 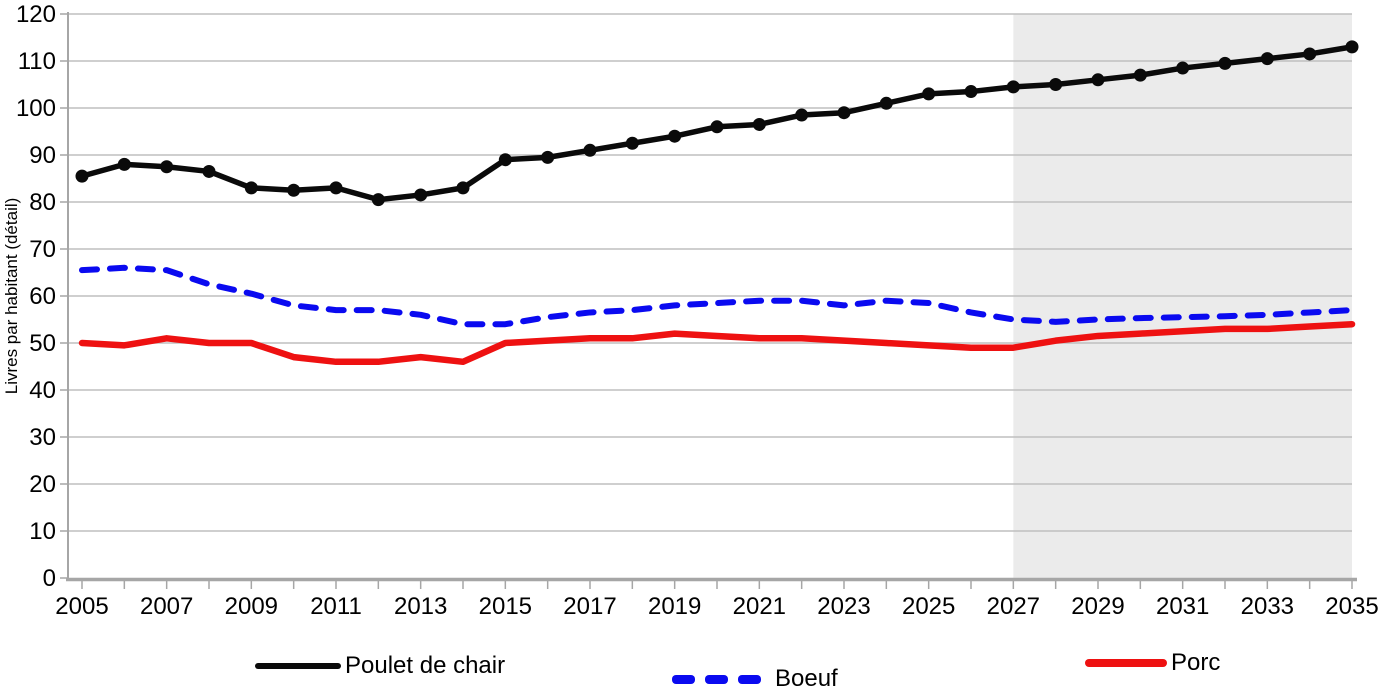 I want to click on svg-text: 2019, so click(x=674, y=606).